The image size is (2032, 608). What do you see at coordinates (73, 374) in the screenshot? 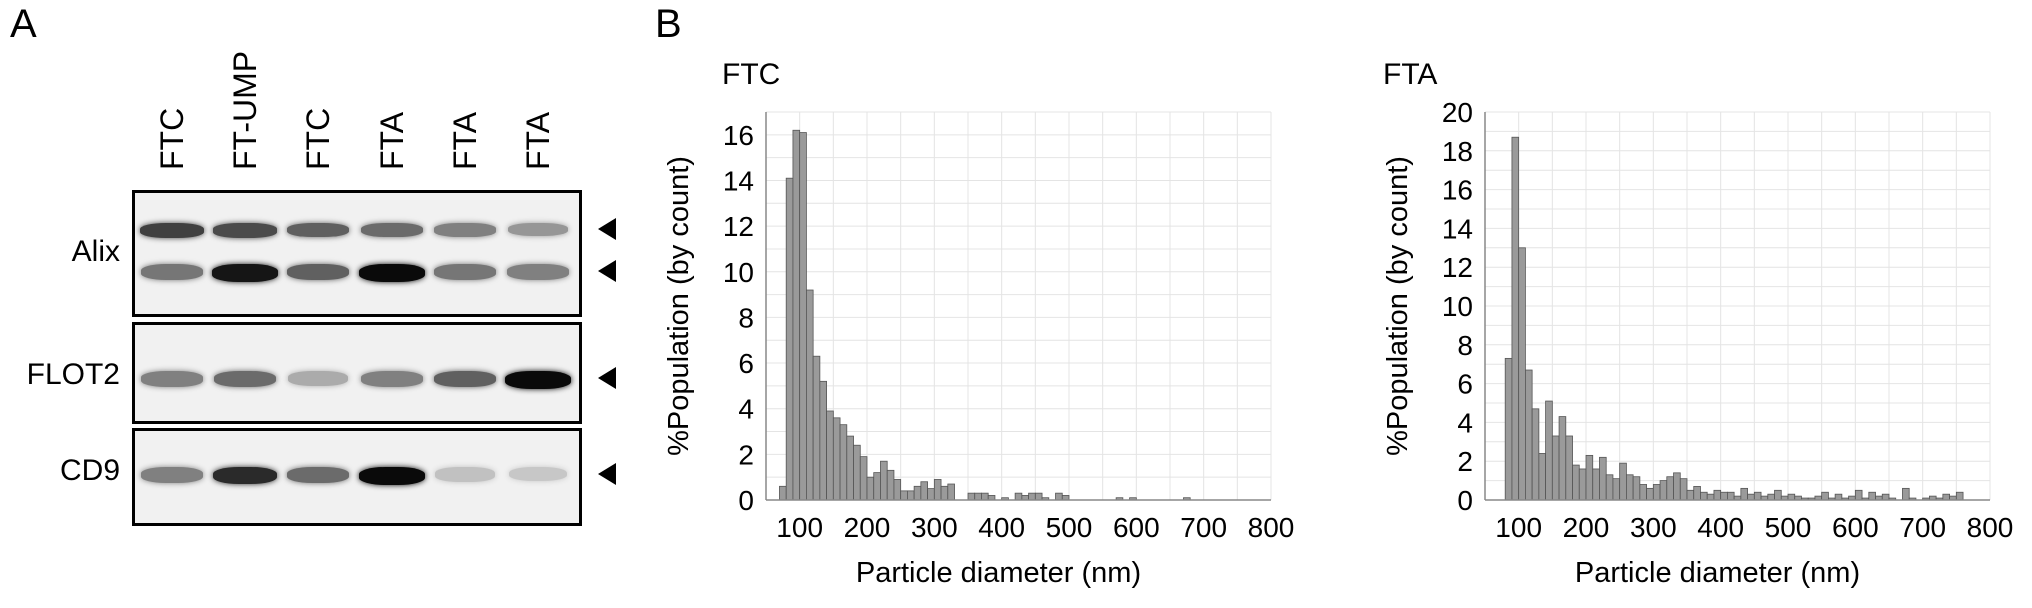
I see `row-label: FLOT2` at bounding box center [73, 374].